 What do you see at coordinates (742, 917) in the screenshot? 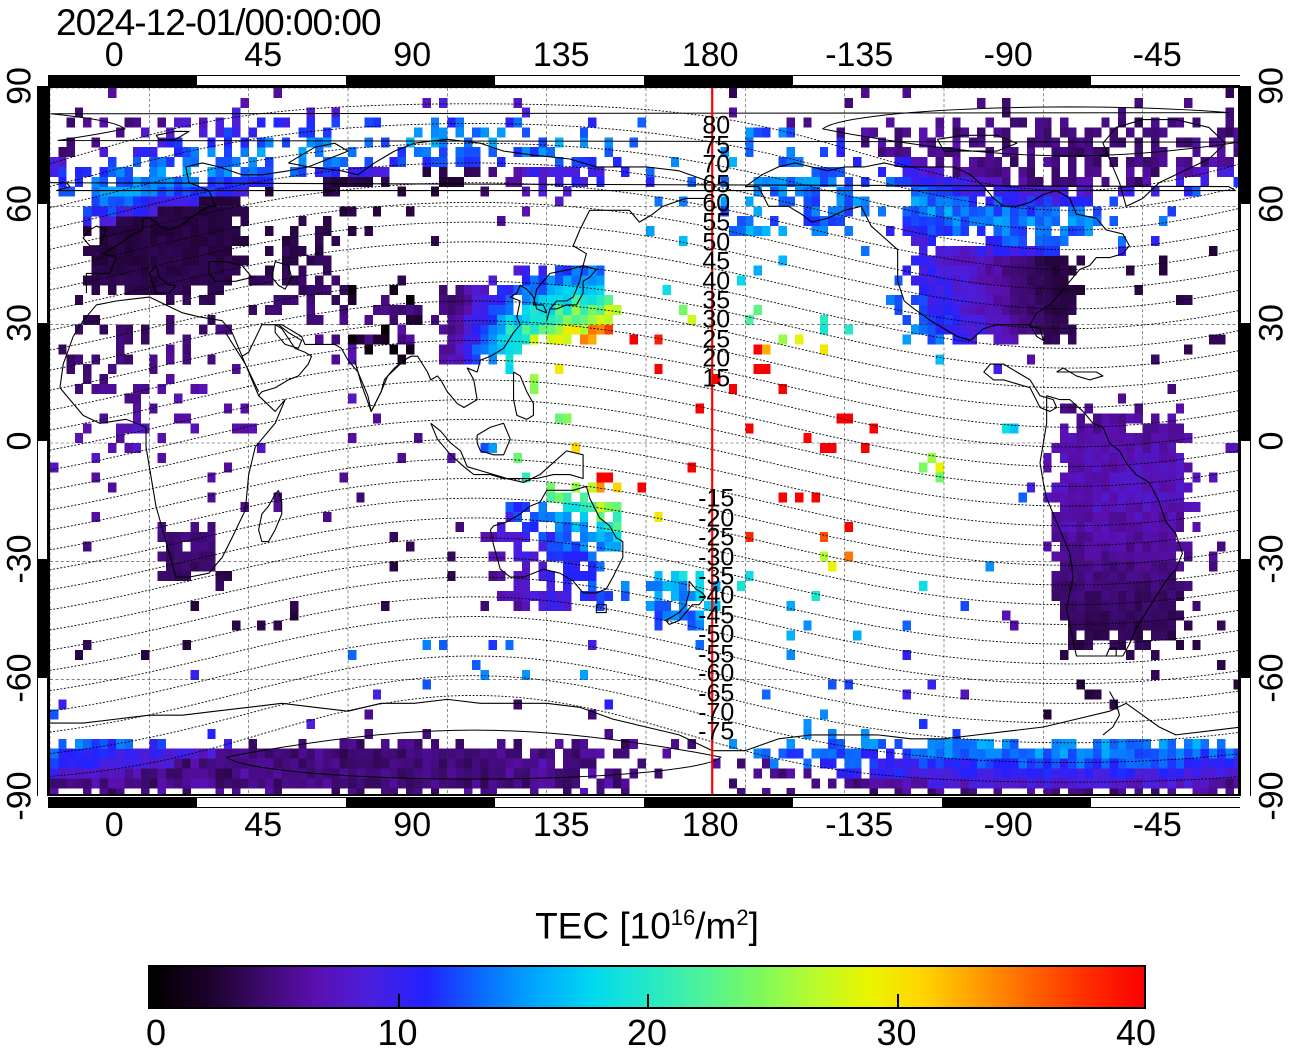
I see `colorbar-units-exp2: 2` at bounding box center [742, 917].